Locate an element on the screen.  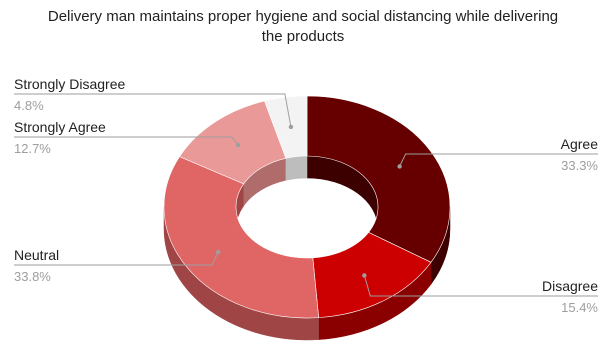
label-group-0: Agree 33.3% is located at coordinates (497, 154).